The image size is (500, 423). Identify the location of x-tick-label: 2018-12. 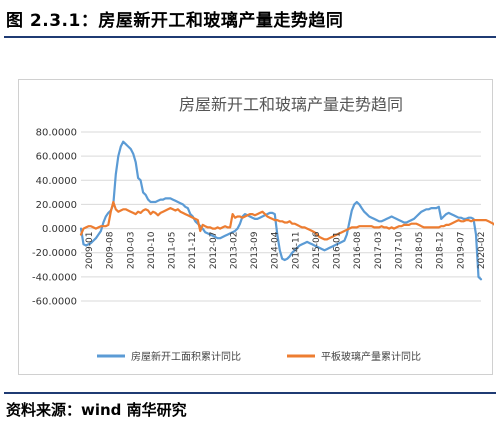
(441, 251).